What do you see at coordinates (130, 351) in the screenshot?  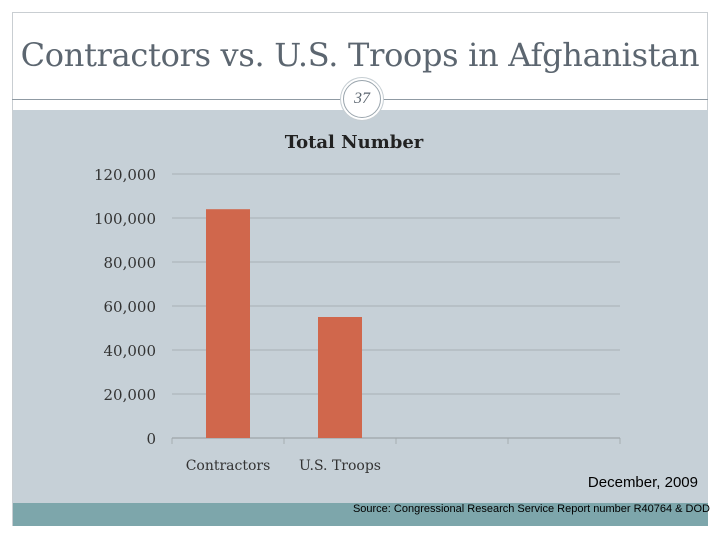 I see `y-tick-label: 40,000` at bounding box center [130, 351].